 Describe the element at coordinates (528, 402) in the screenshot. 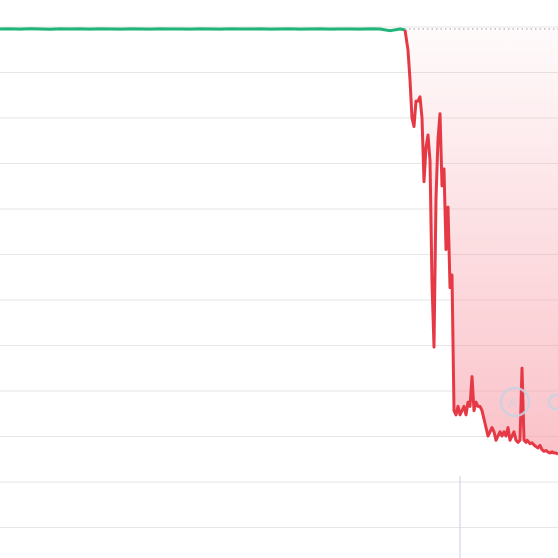

I see `watermark-logo-icon: A` at that location.